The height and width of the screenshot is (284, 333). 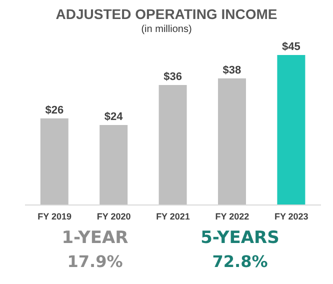 I want to click on x-tick-label: FY 2019, so click(x=55, y=216).